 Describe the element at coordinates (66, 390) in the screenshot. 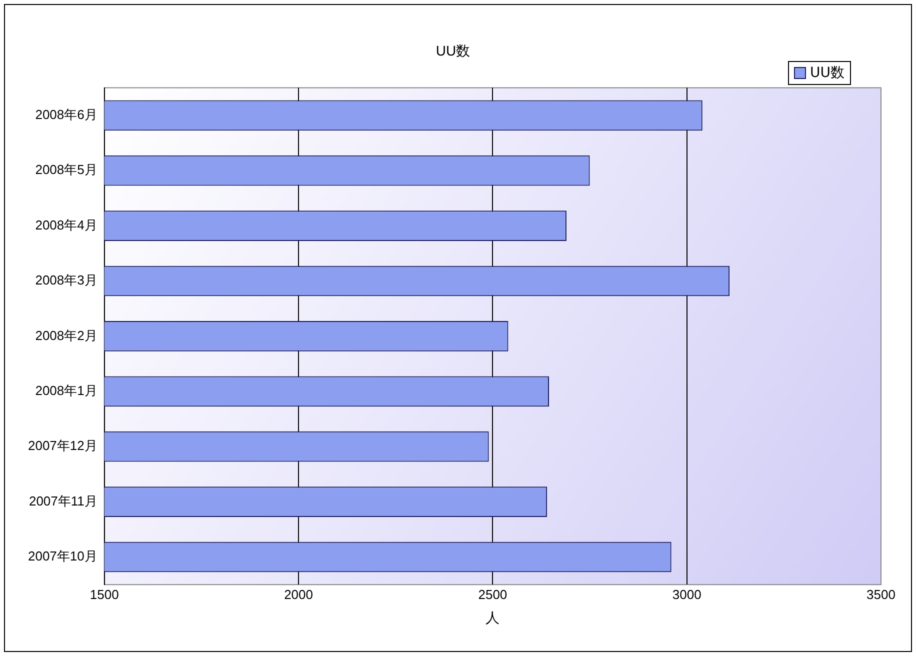

I see `y-tick-label: 2008年1月` at that location.